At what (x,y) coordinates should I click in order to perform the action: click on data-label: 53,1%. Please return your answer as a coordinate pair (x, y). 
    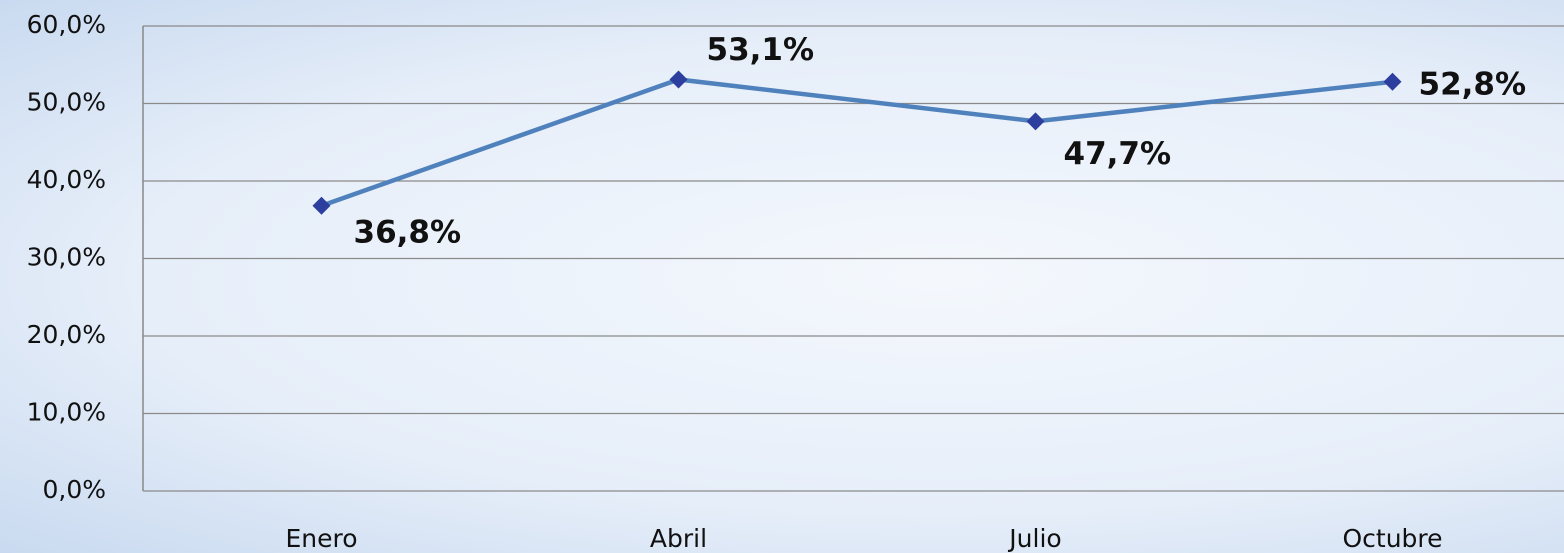
    Looking at the image, I should click on (761, 50).